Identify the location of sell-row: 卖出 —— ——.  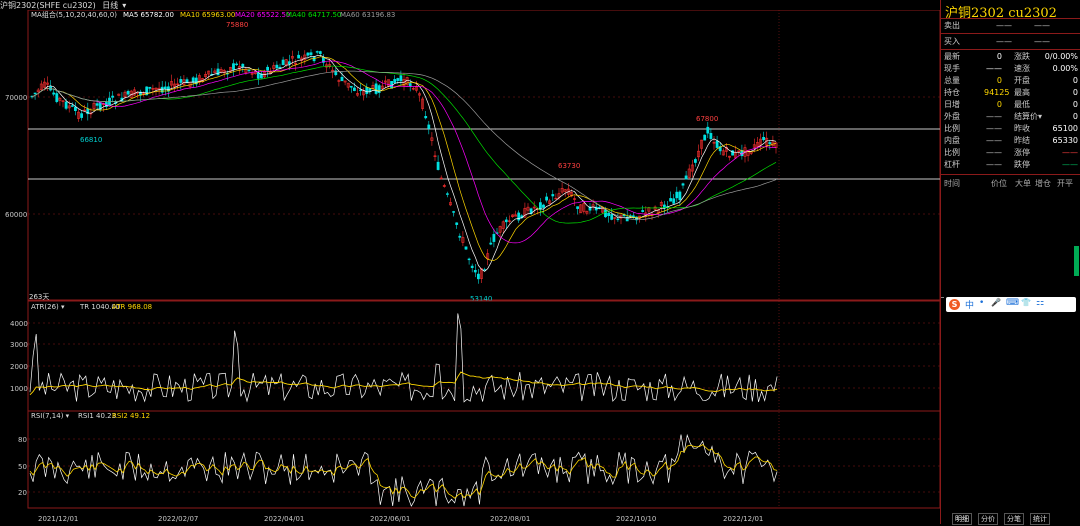
(1011, 26).